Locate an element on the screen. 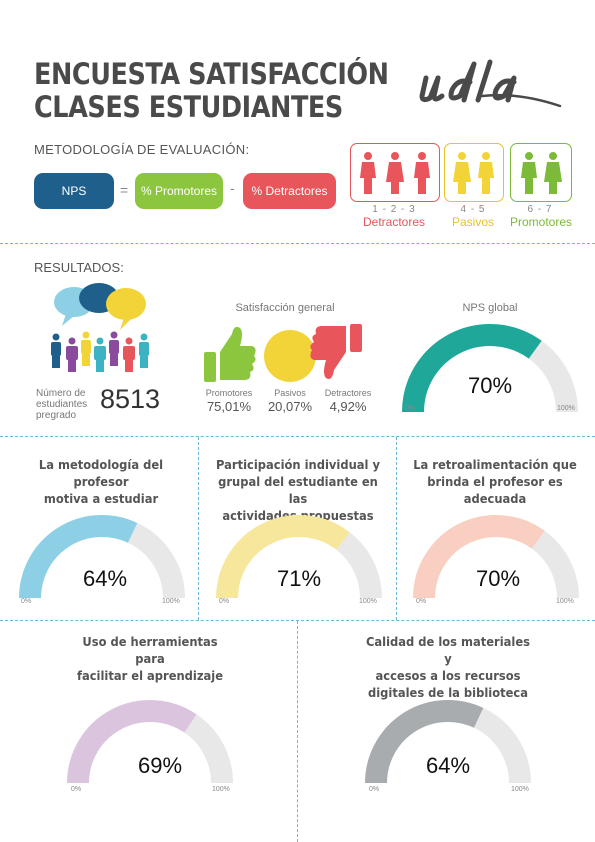 The image size is (595, 842). students-label: Número de estudiantes pregrado is located at coordinates (61, 404).